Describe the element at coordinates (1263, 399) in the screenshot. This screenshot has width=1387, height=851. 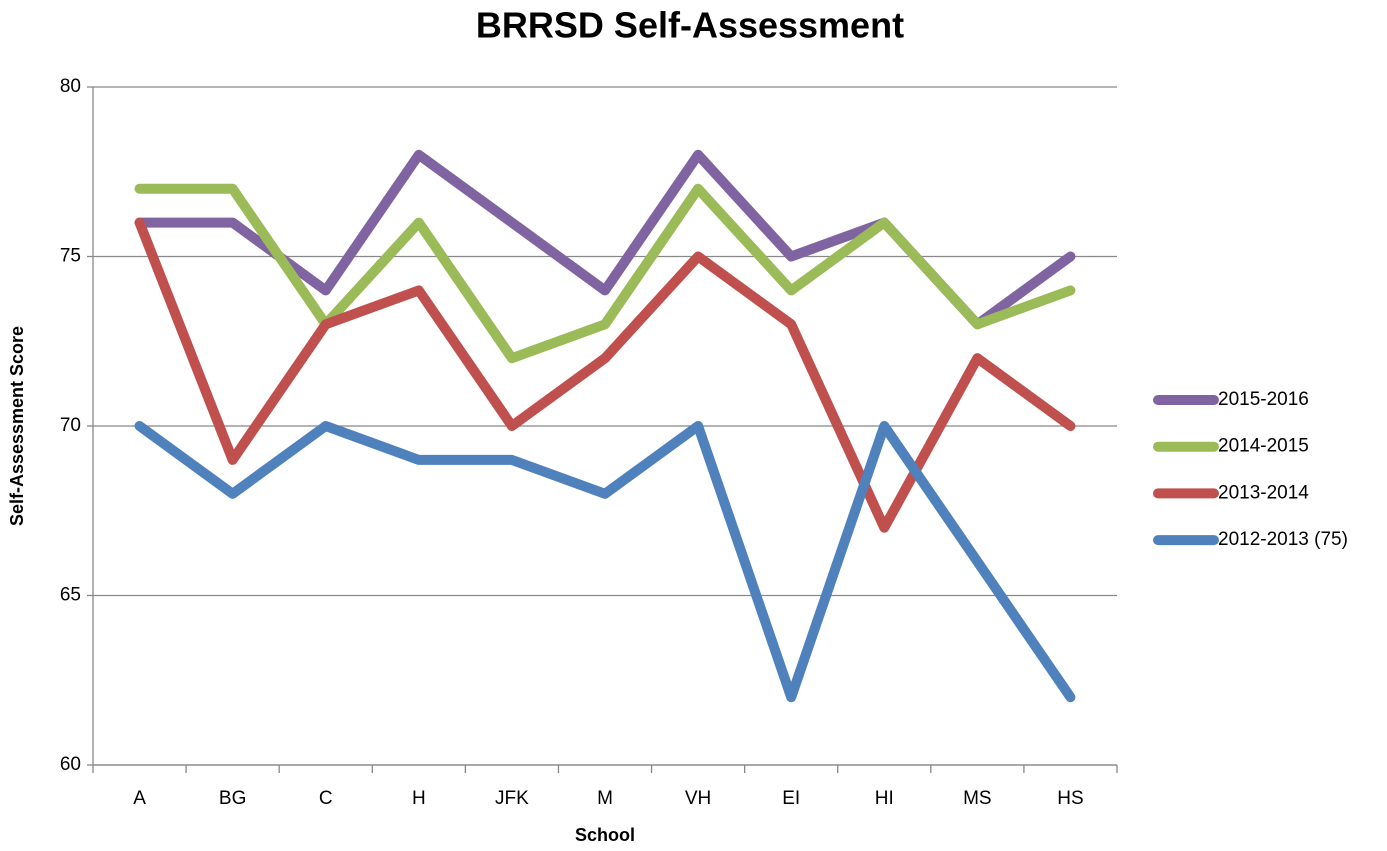
I see `legend-label: 2015-2016` at that location.